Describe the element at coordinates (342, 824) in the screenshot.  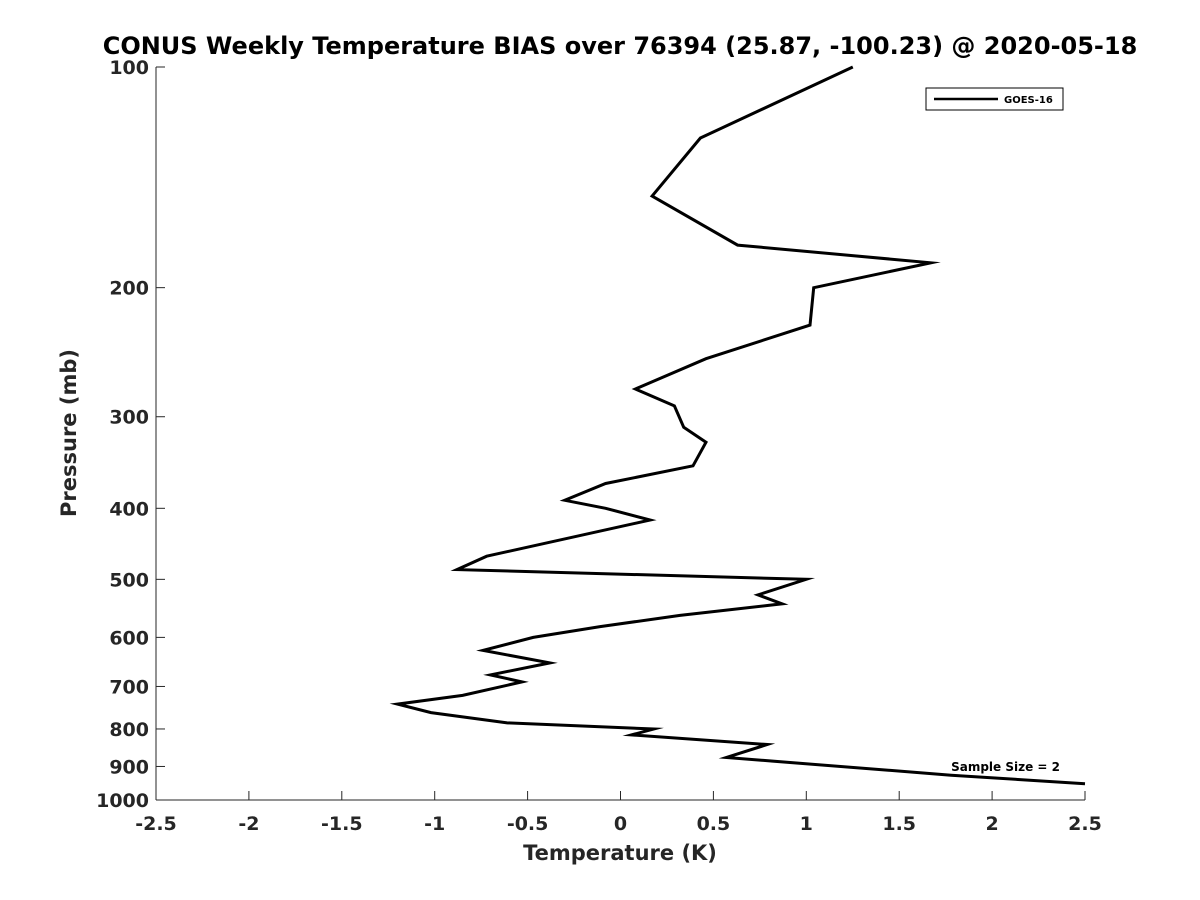
I see `x-tick-label: -1.5` at that location.